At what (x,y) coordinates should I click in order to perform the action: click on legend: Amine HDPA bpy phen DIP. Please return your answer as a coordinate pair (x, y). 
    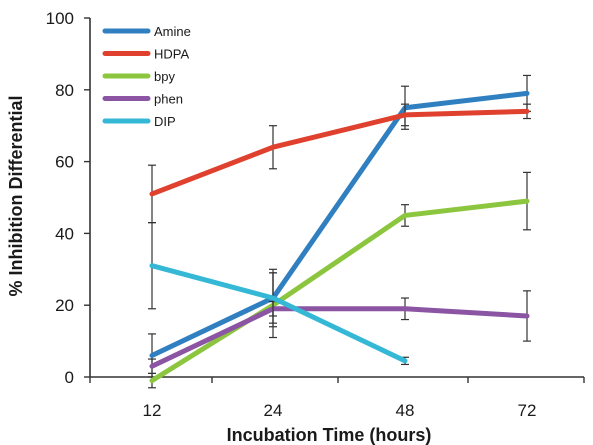
    Looking at the image, I should click on (146, 76).